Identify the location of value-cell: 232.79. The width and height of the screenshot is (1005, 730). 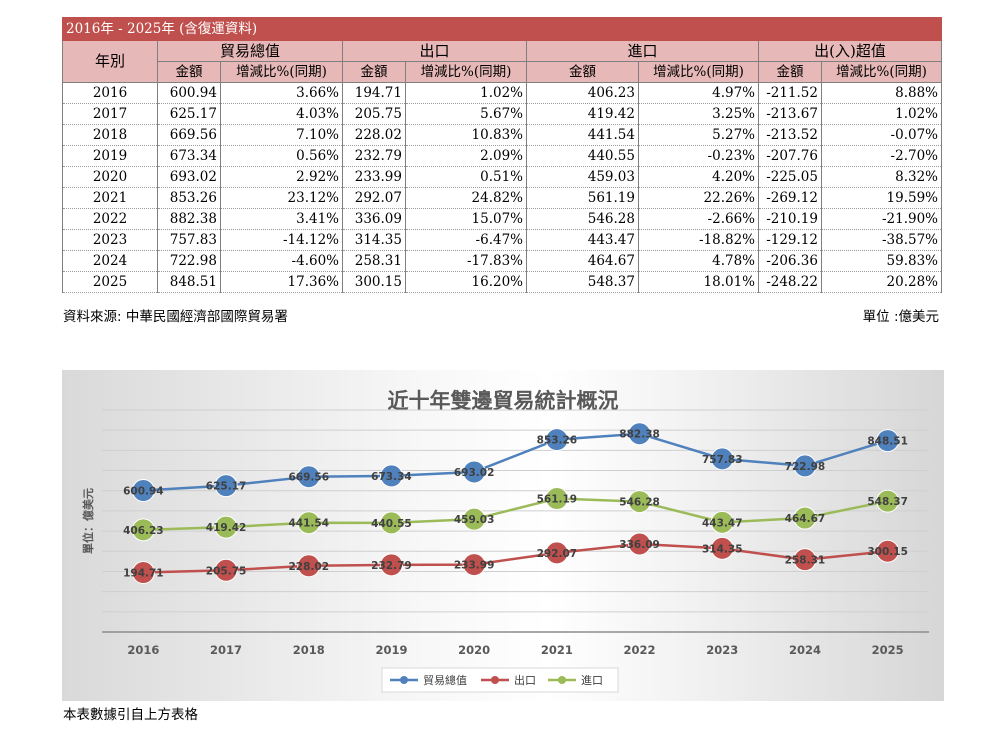
(374, 156).